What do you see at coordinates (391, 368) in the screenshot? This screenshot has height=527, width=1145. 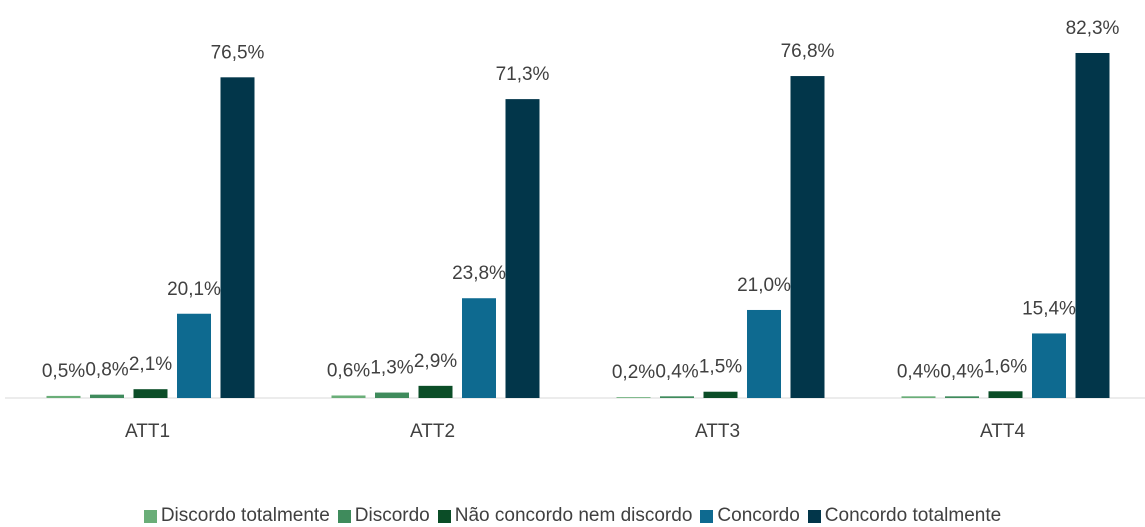 I see `data-label: 1,3%` at bounding box center [391, 368].